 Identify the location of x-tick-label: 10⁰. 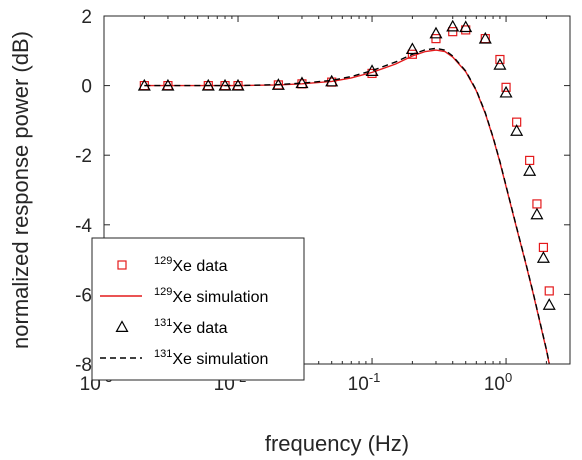
(498, 382).